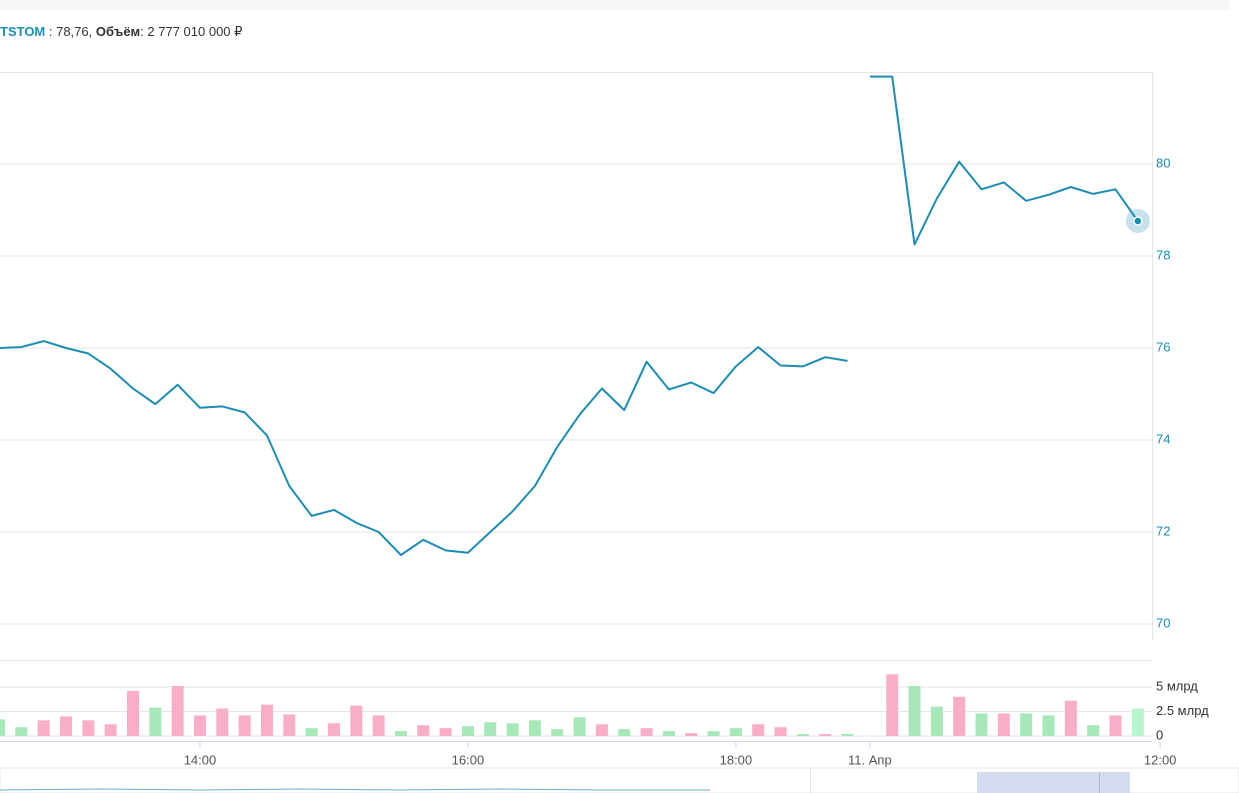 The height and width of the screenshot is (793, 1239). I want to click on header: TSTOM : 78,76, Объём: 2 777 010 000 ₽, so click(121, 31).